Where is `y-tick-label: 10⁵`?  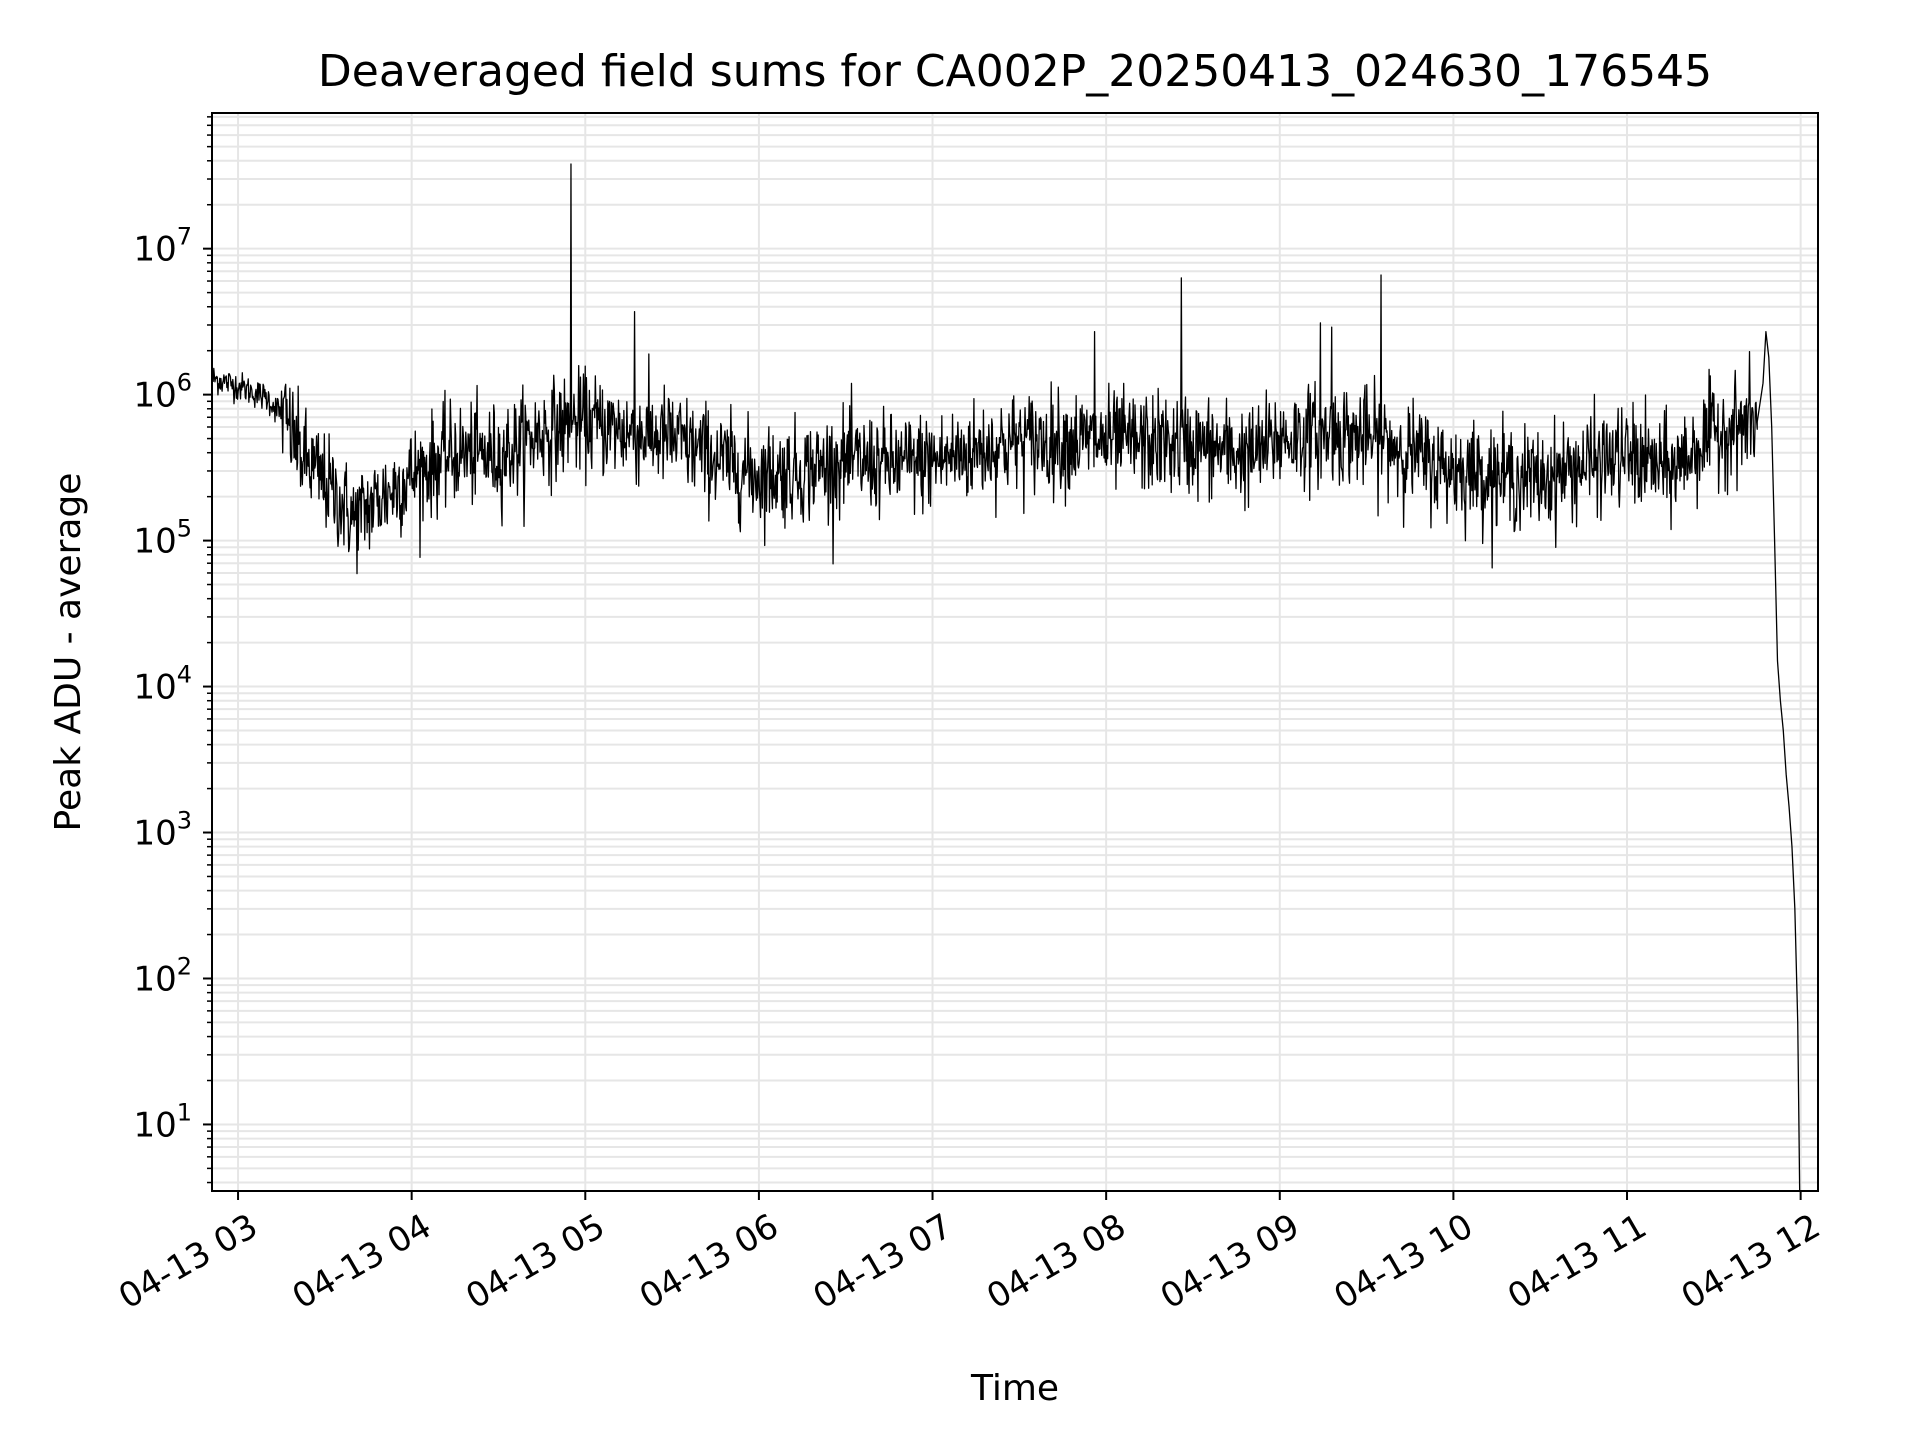 y-tick-label: 10⁵ is located at coordinates (162, 538).